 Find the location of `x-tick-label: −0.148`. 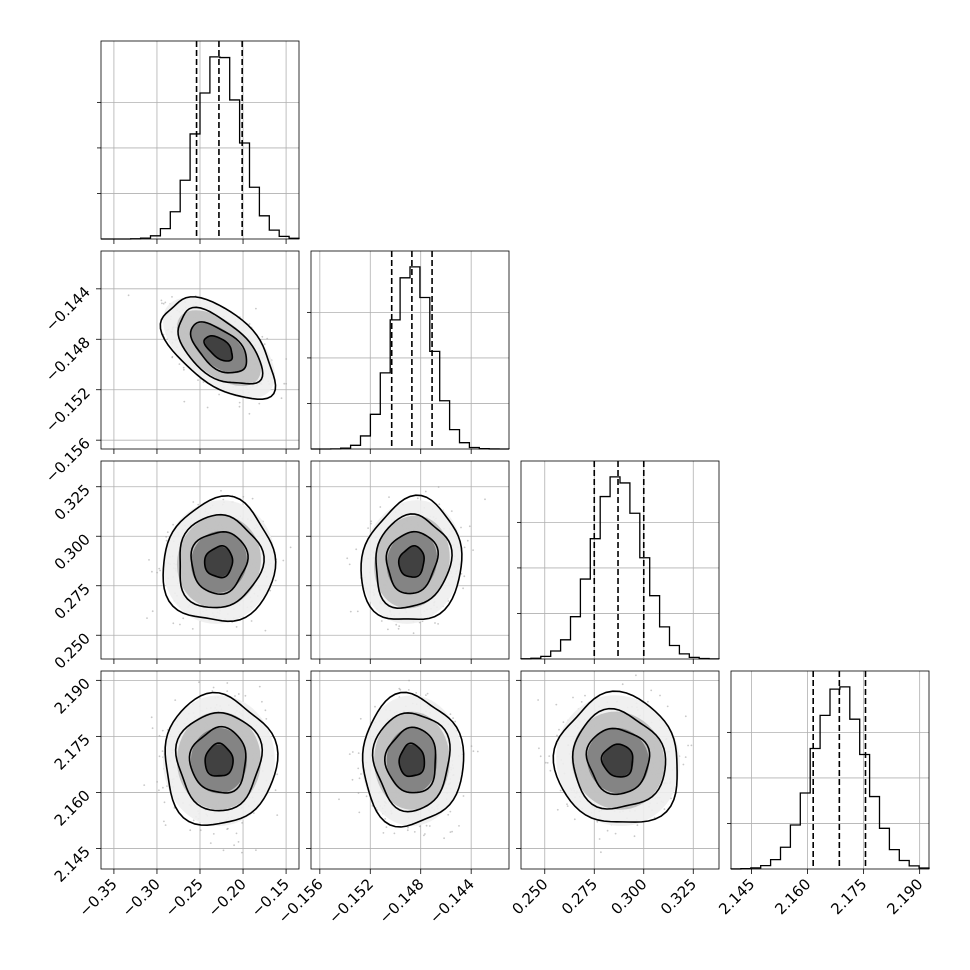

x-tick-label: −0.148 is located at coordinates (402, 901).